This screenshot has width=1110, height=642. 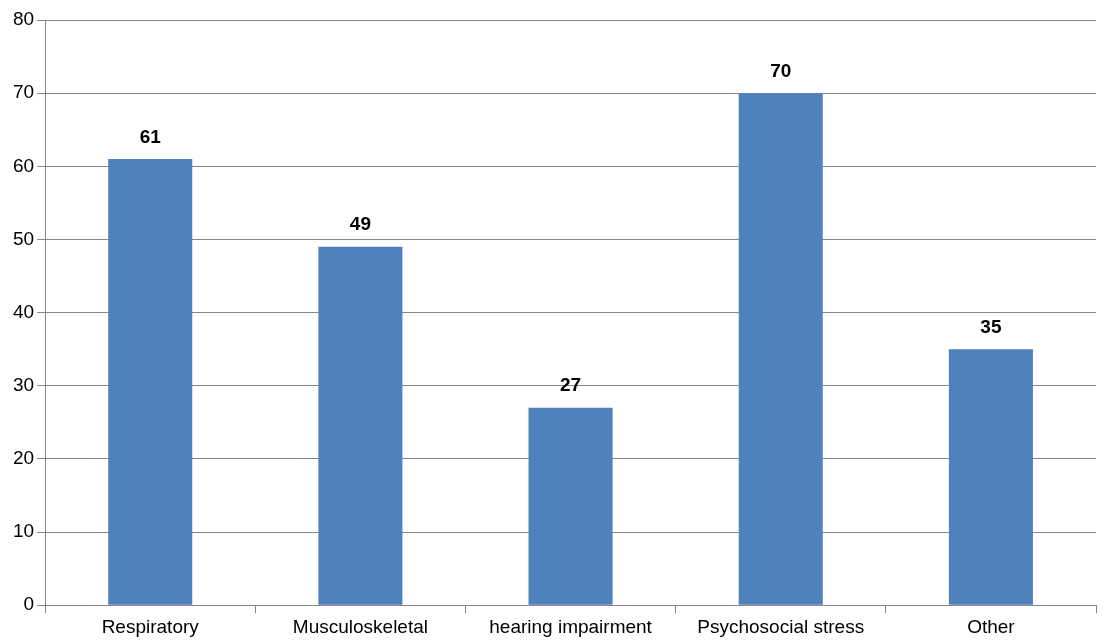 I want to click on y-tick-label: 10, so click(x=23, y=531).